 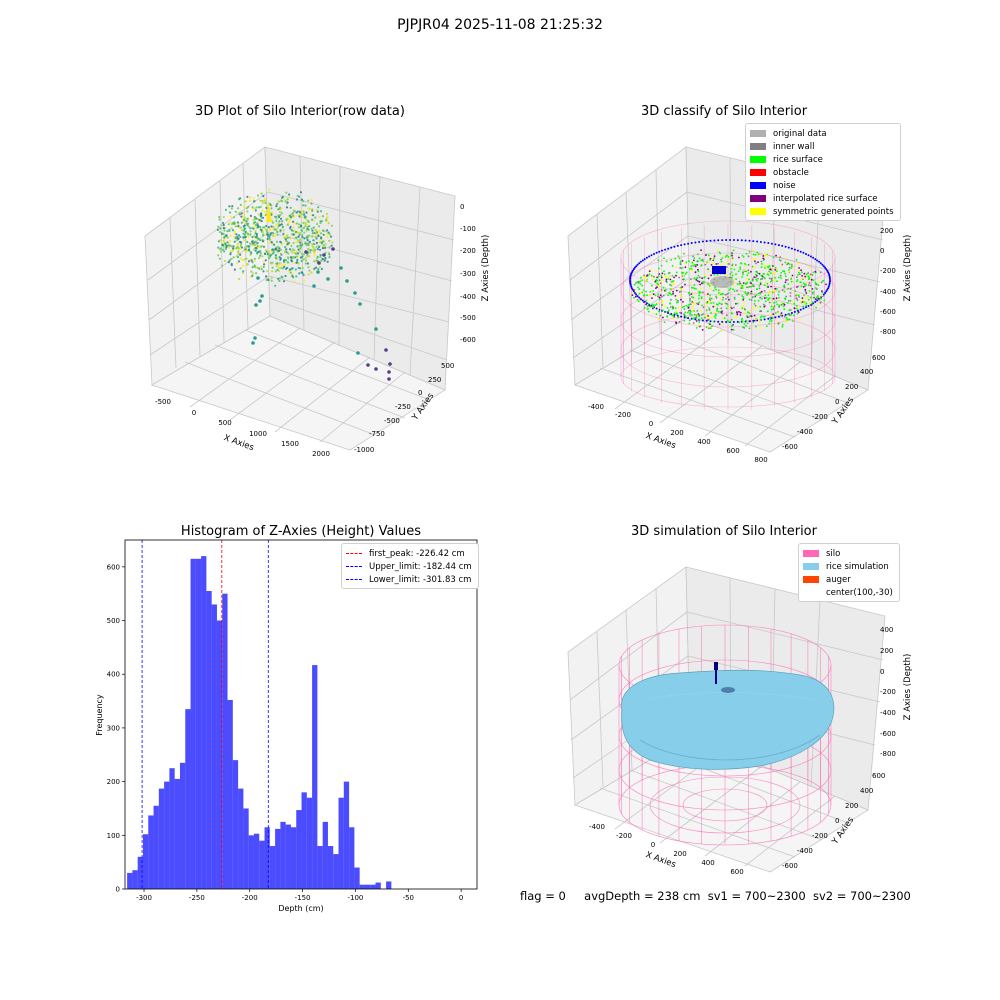 I want to click on classify-yaxis-ticks: 600 400 200 0 -200 -400 -600, so click(x=833, y=402).